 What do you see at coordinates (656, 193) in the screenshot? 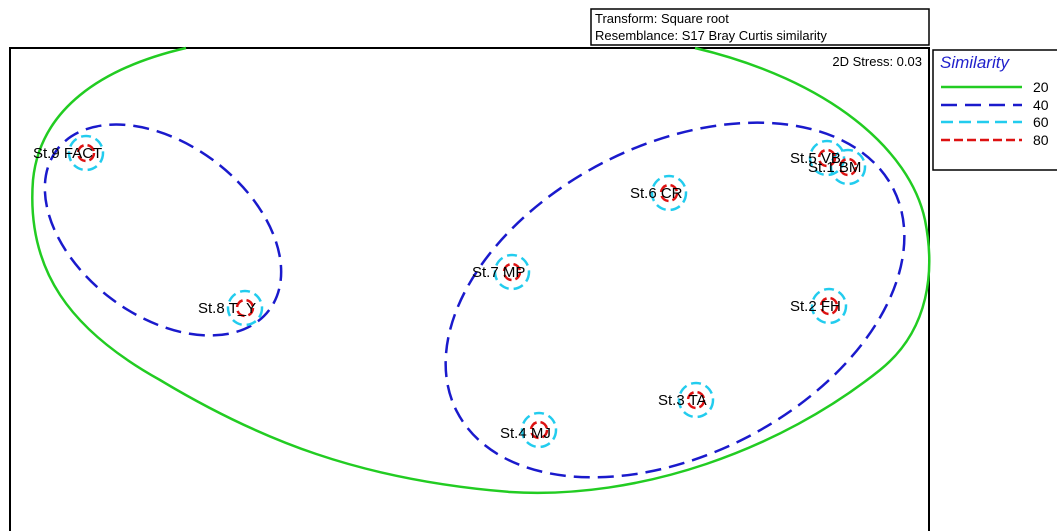
I see `point-label-st-6-cr: St.6 CR` at bounding box center [656, 193].